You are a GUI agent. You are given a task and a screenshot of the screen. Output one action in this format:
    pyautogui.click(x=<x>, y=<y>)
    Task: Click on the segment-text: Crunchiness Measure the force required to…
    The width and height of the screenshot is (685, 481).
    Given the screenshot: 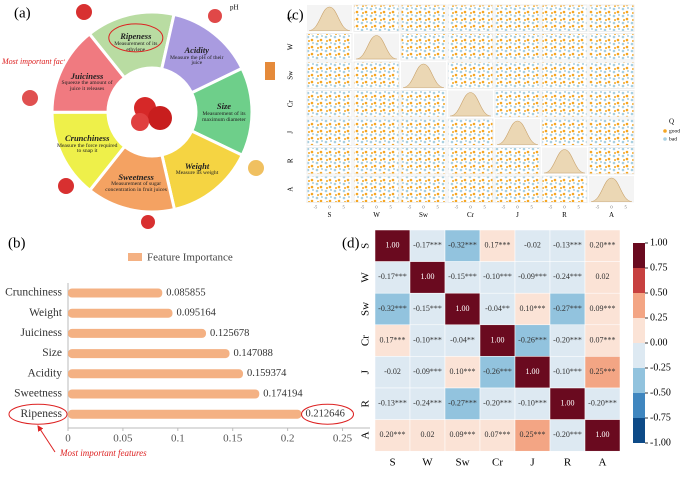 What is the action you would take?
    pyautogui.click(x=87, y=144)
    